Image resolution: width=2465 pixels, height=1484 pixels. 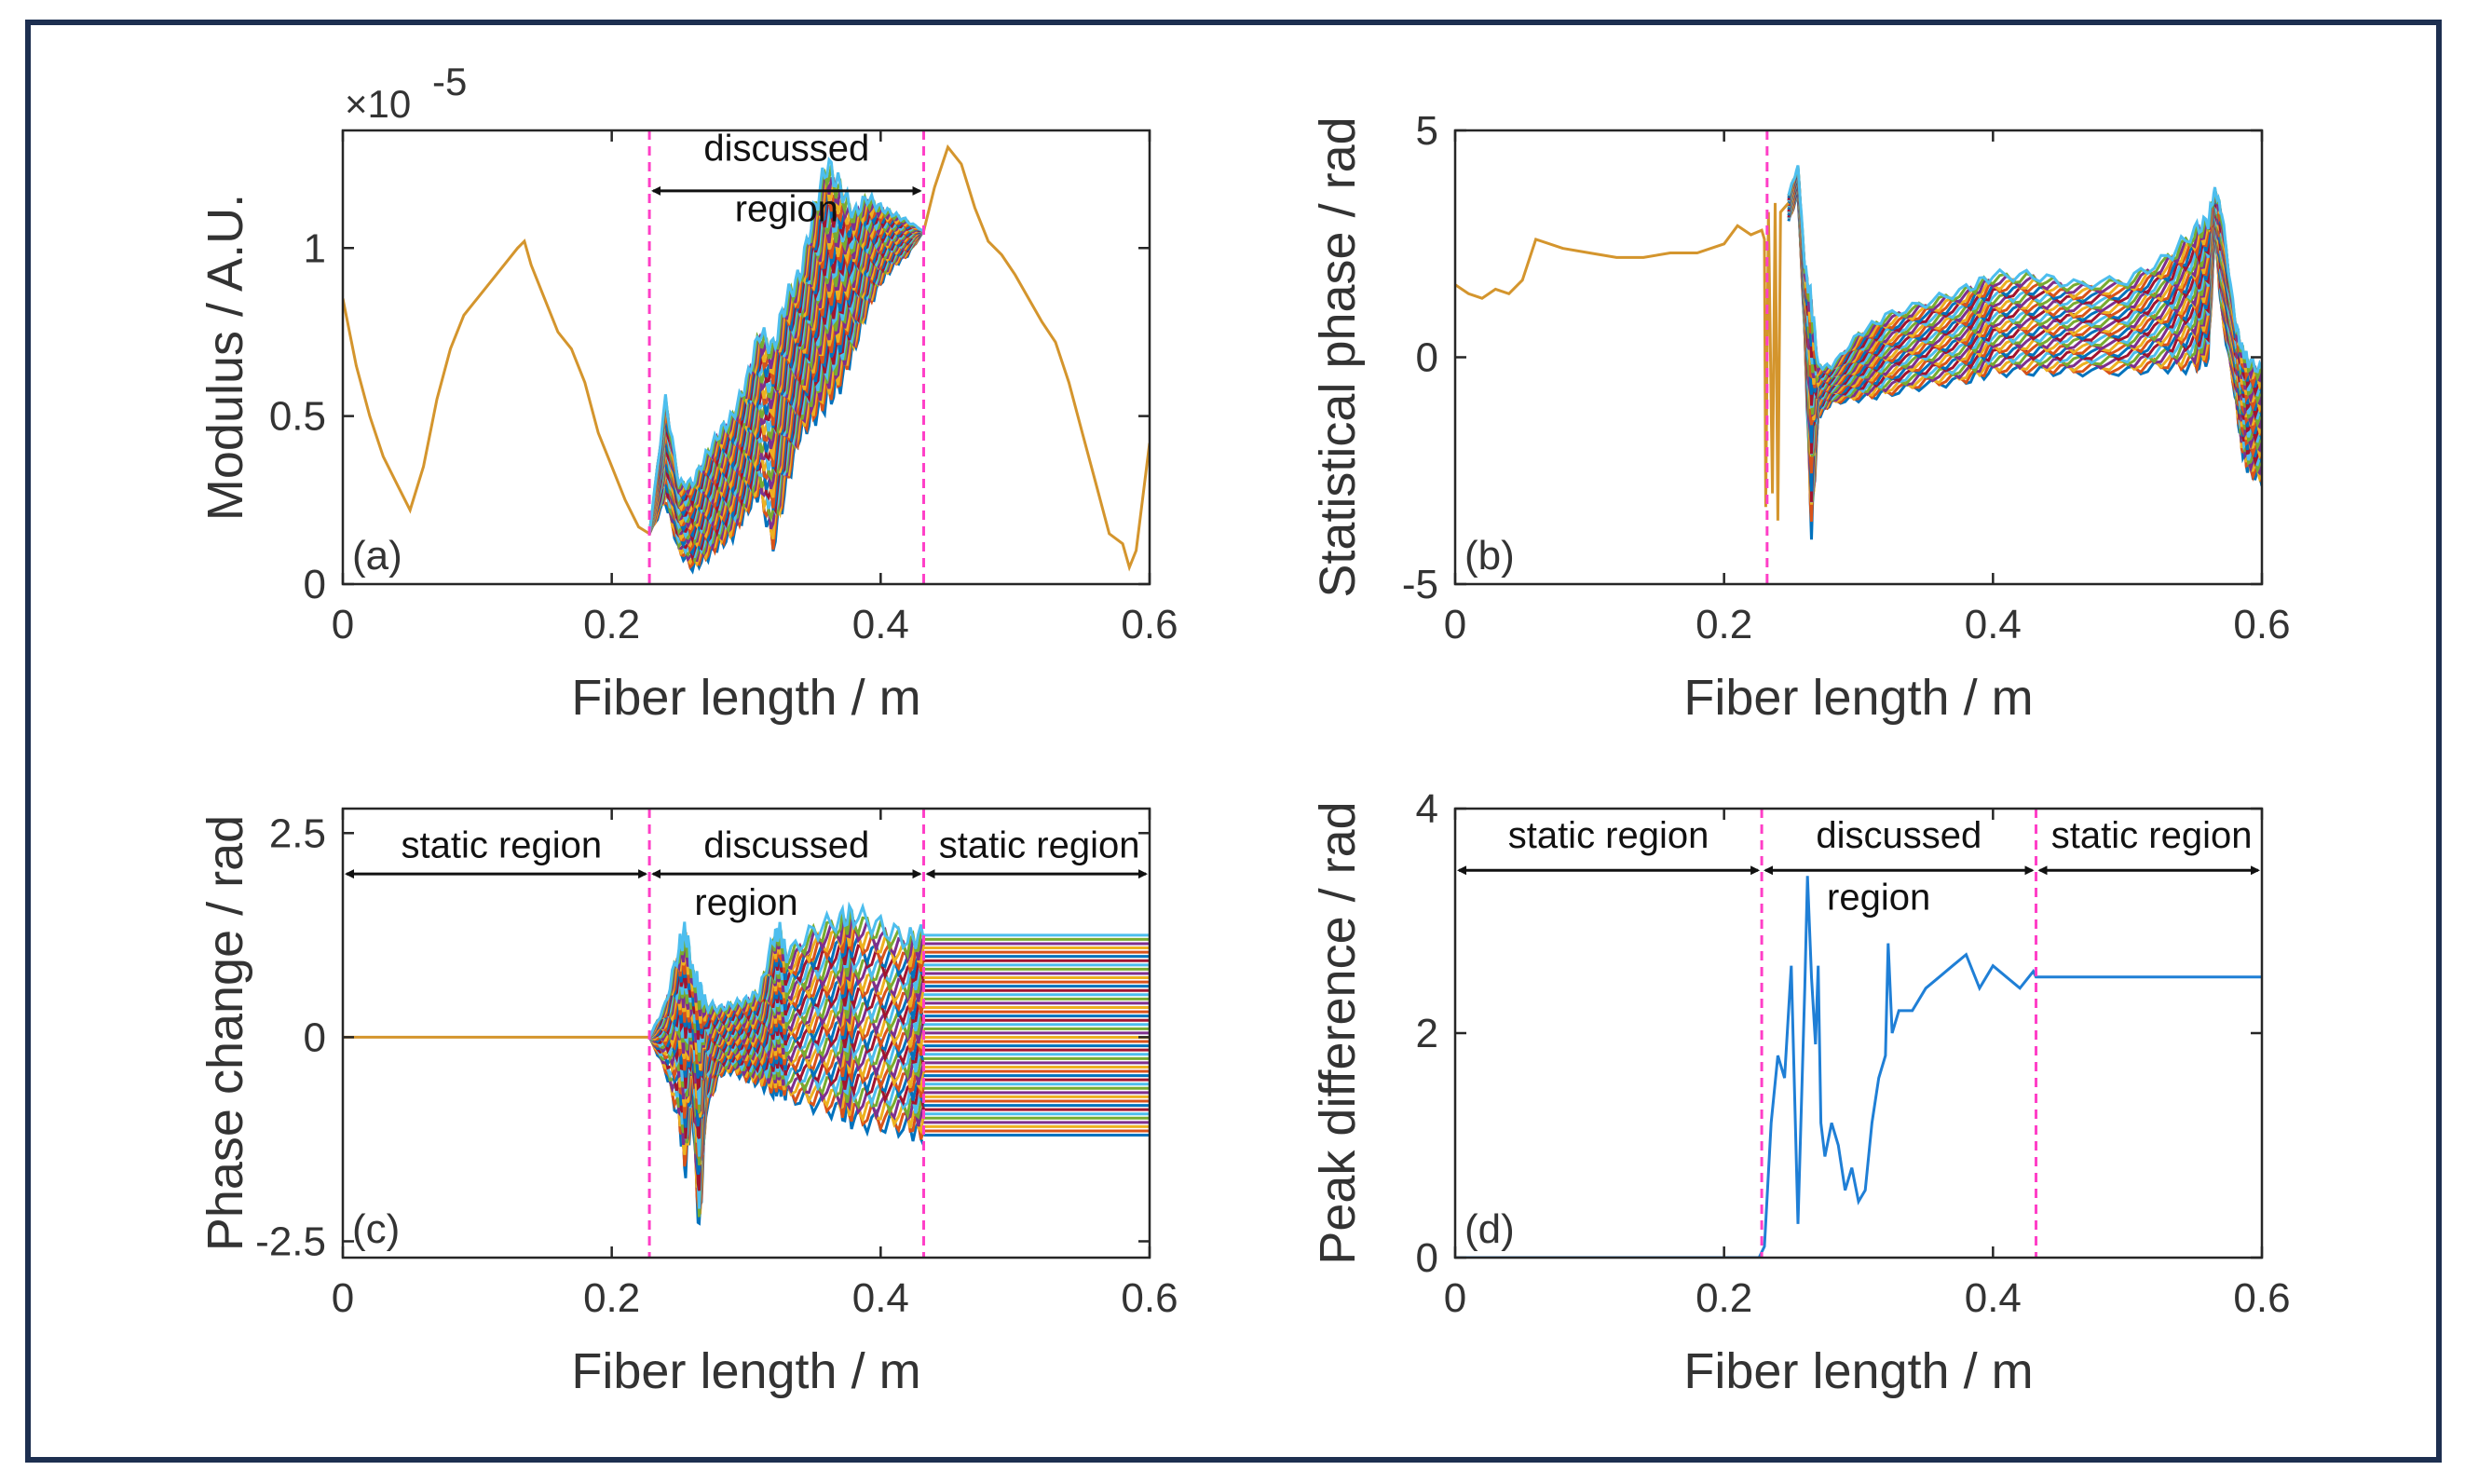 What do you see at coordinates (1036, 357) in the screenshot?
I see `tail-trace` at bounding box center [1036, 357].